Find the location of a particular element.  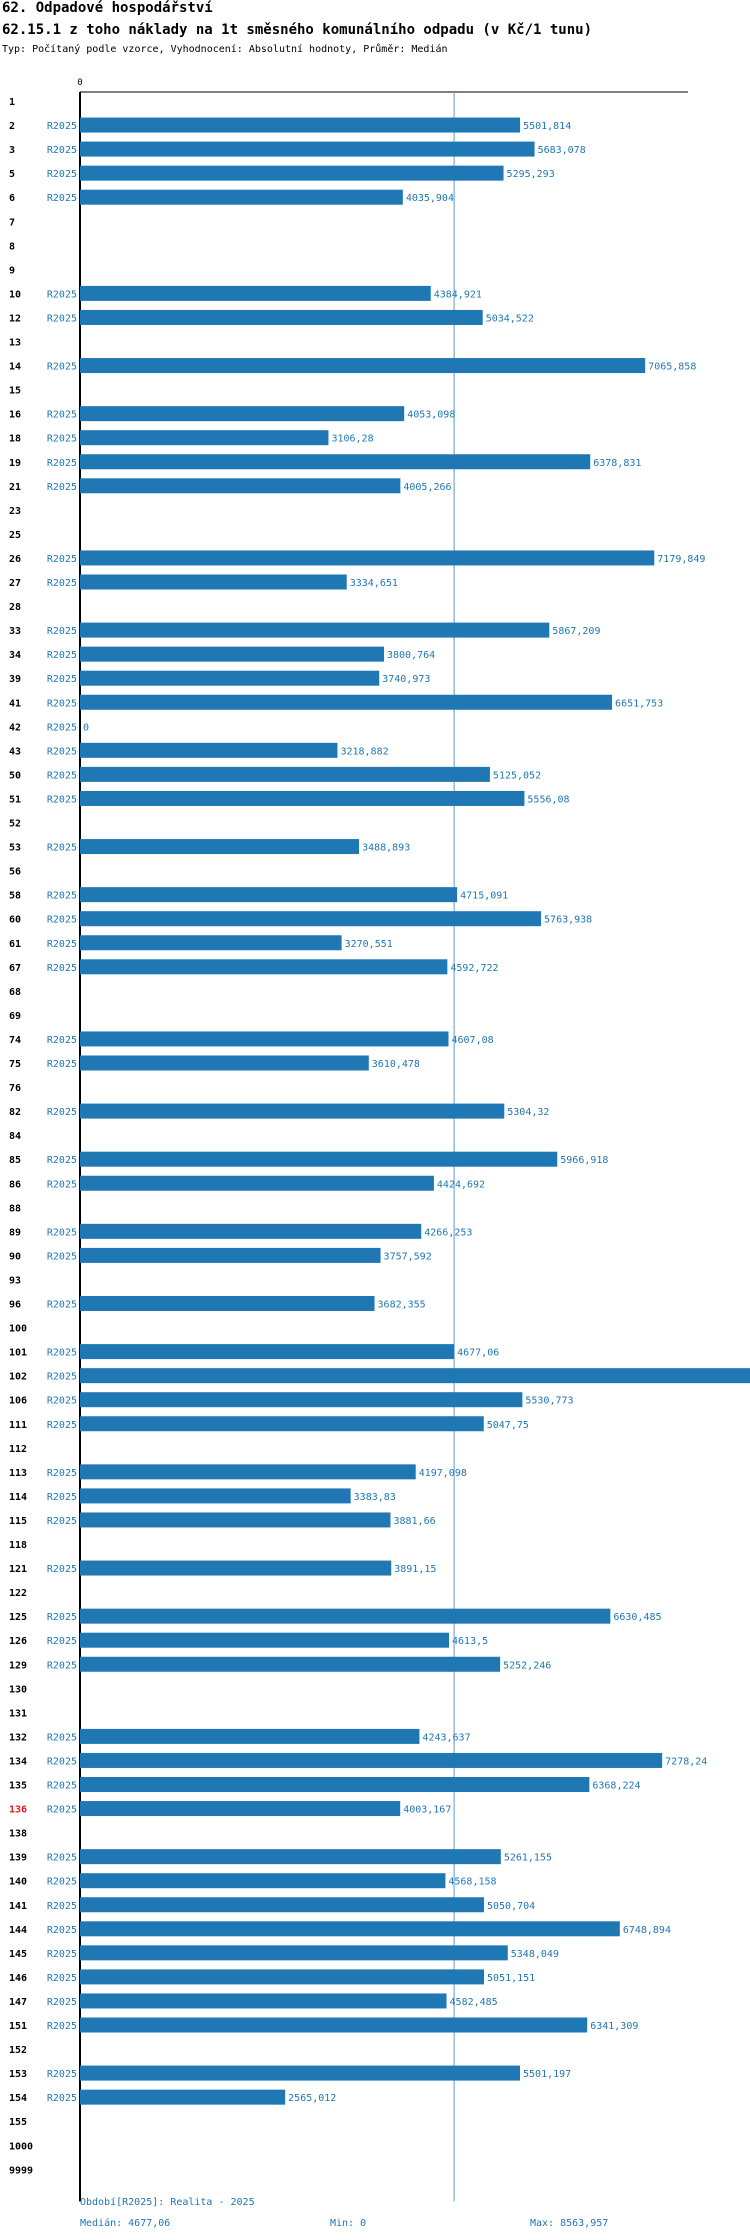

value-label: 4035,904 is located at coordinates (430, 198).